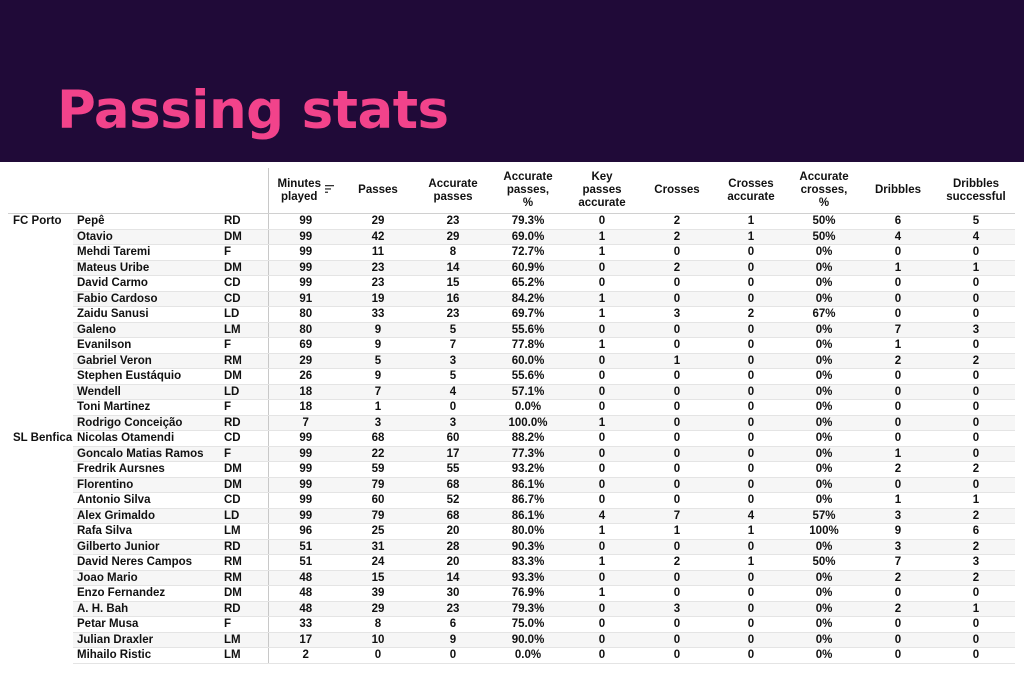 The image size is (1024, 683). Describe the element at coordinates (453, 252) in the screenshot. I see `stat-cell: 8` at that location.